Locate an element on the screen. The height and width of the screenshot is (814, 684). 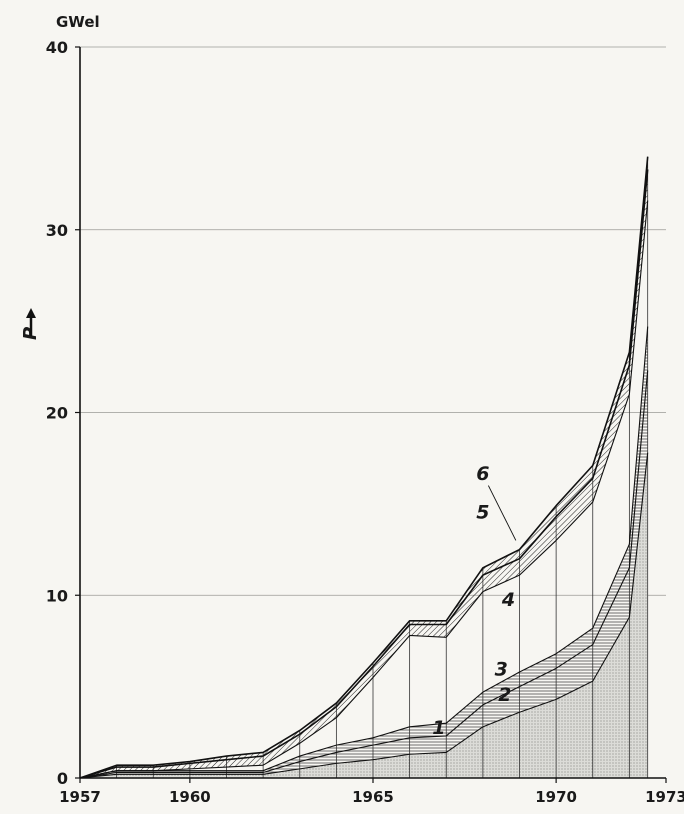
series-label-3: 3 is located at coordinates (501, 670).